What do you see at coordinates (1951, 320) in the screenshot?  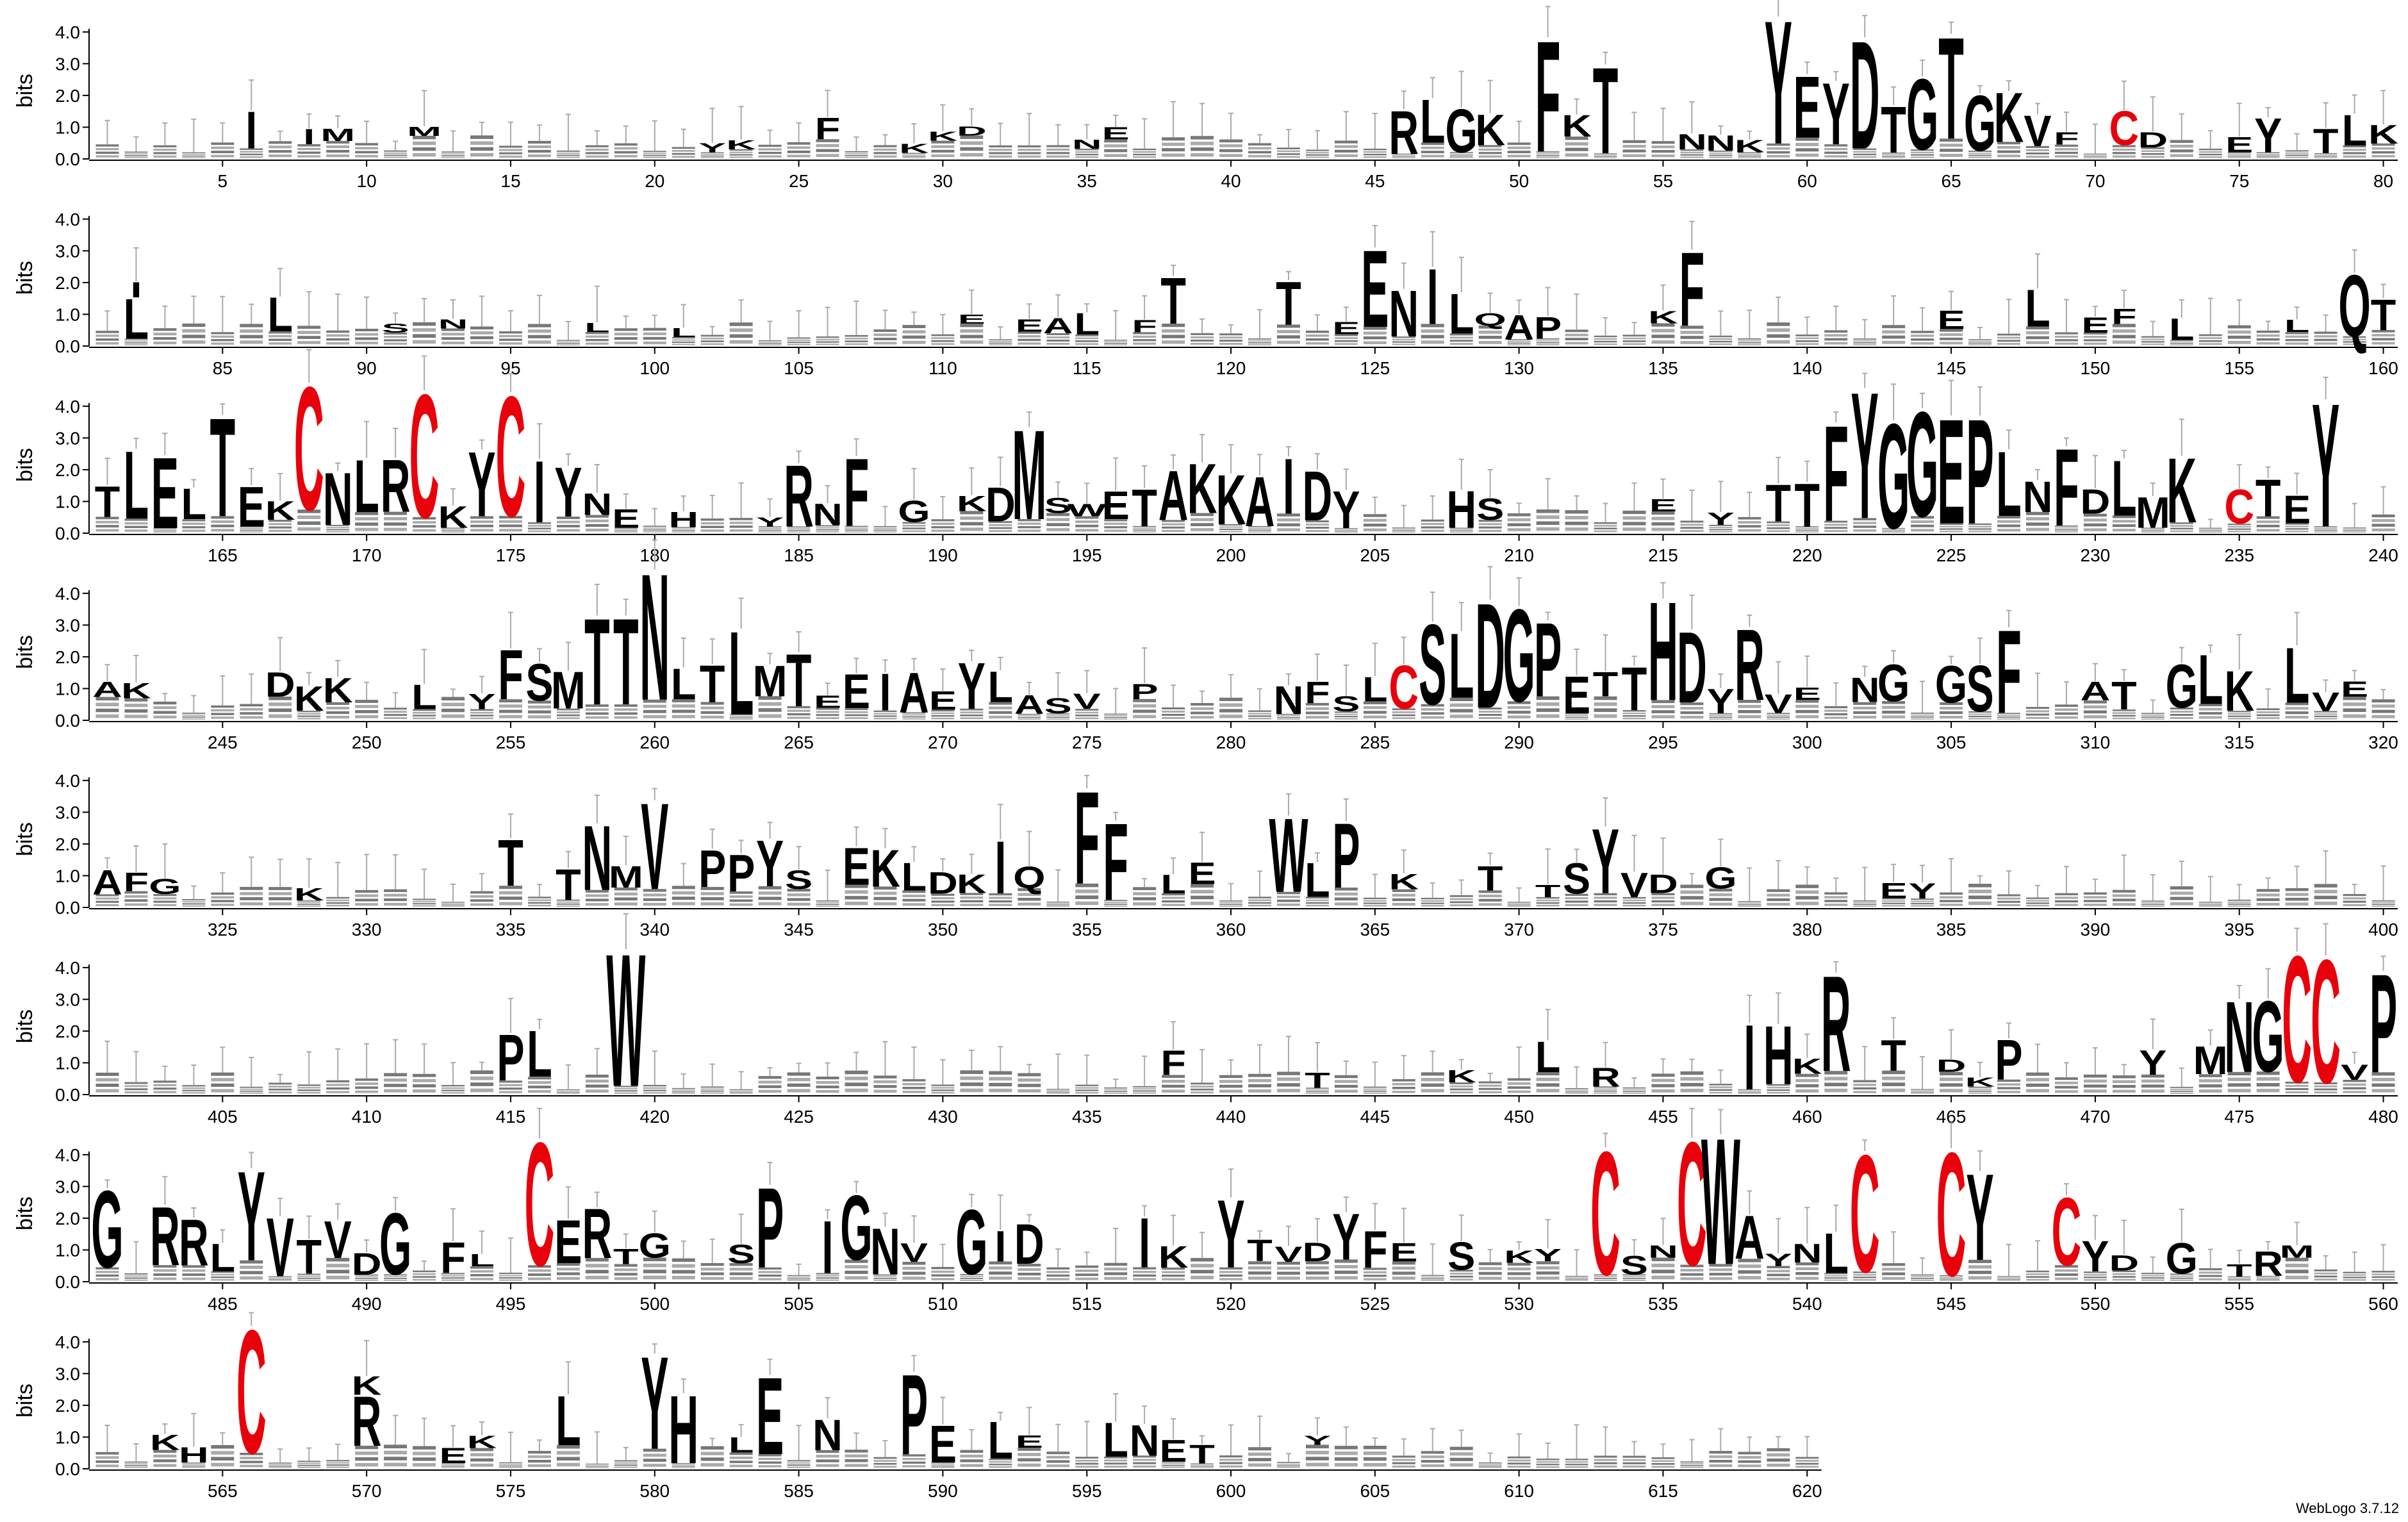 I see `residue-E: E` at bounding box center [1951, 320].